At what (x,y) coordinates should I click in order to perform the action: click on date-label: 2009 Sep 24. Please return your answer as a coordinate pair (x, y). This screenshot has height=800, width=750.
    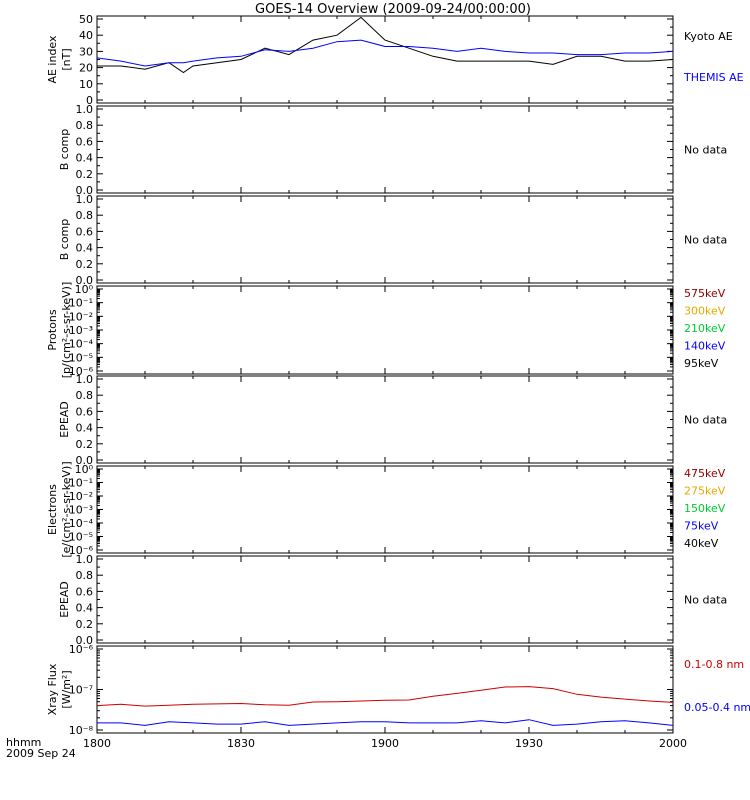
    Looking at the image, I should click on (41, 753).